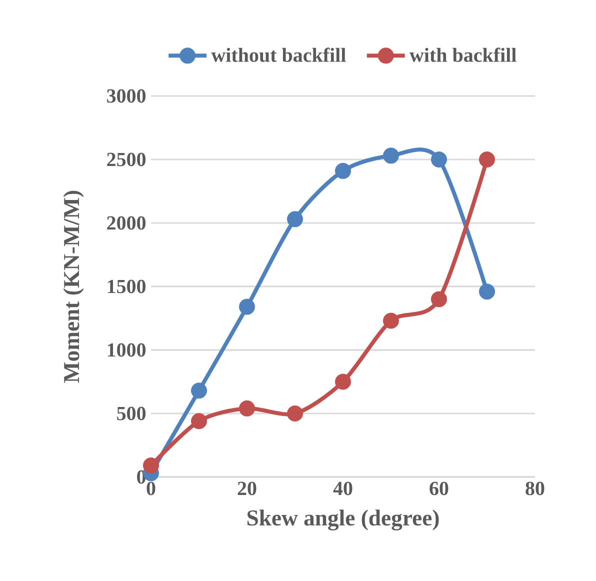 The image size is (596, 581). I want to click on x-tick-label: 80, so click(535, 489).